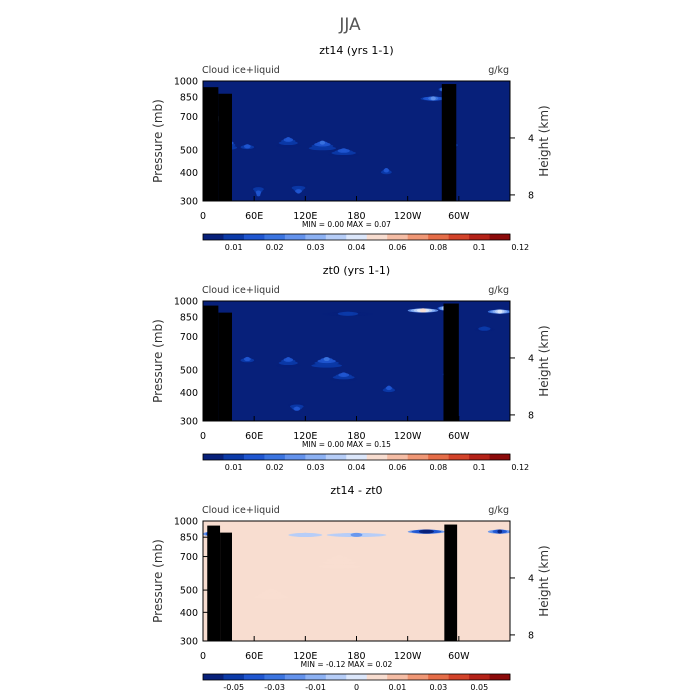 The width and height of the screenshot is (700, 700). What do you see at coordinates (189, 538) in the screenshot?
I see `y-tick-label: 850` at bounding box center [189, 538].